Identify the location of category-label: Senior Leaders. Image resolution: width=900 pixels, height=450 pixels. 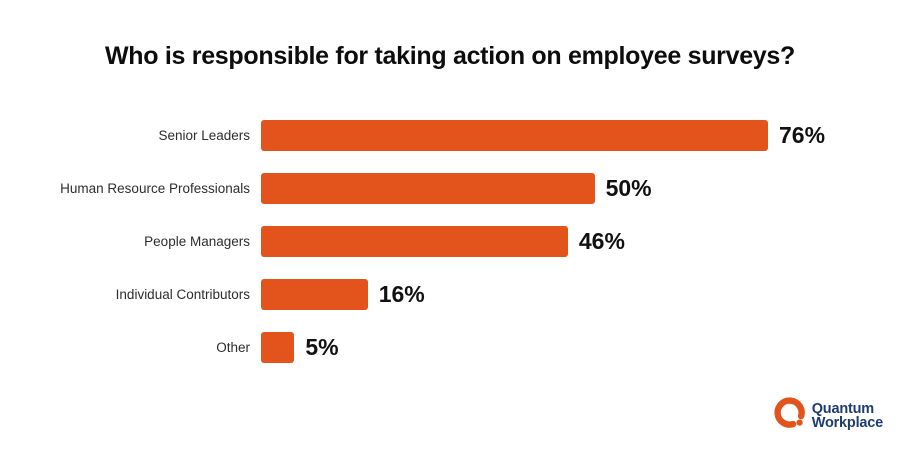
(204, 135).